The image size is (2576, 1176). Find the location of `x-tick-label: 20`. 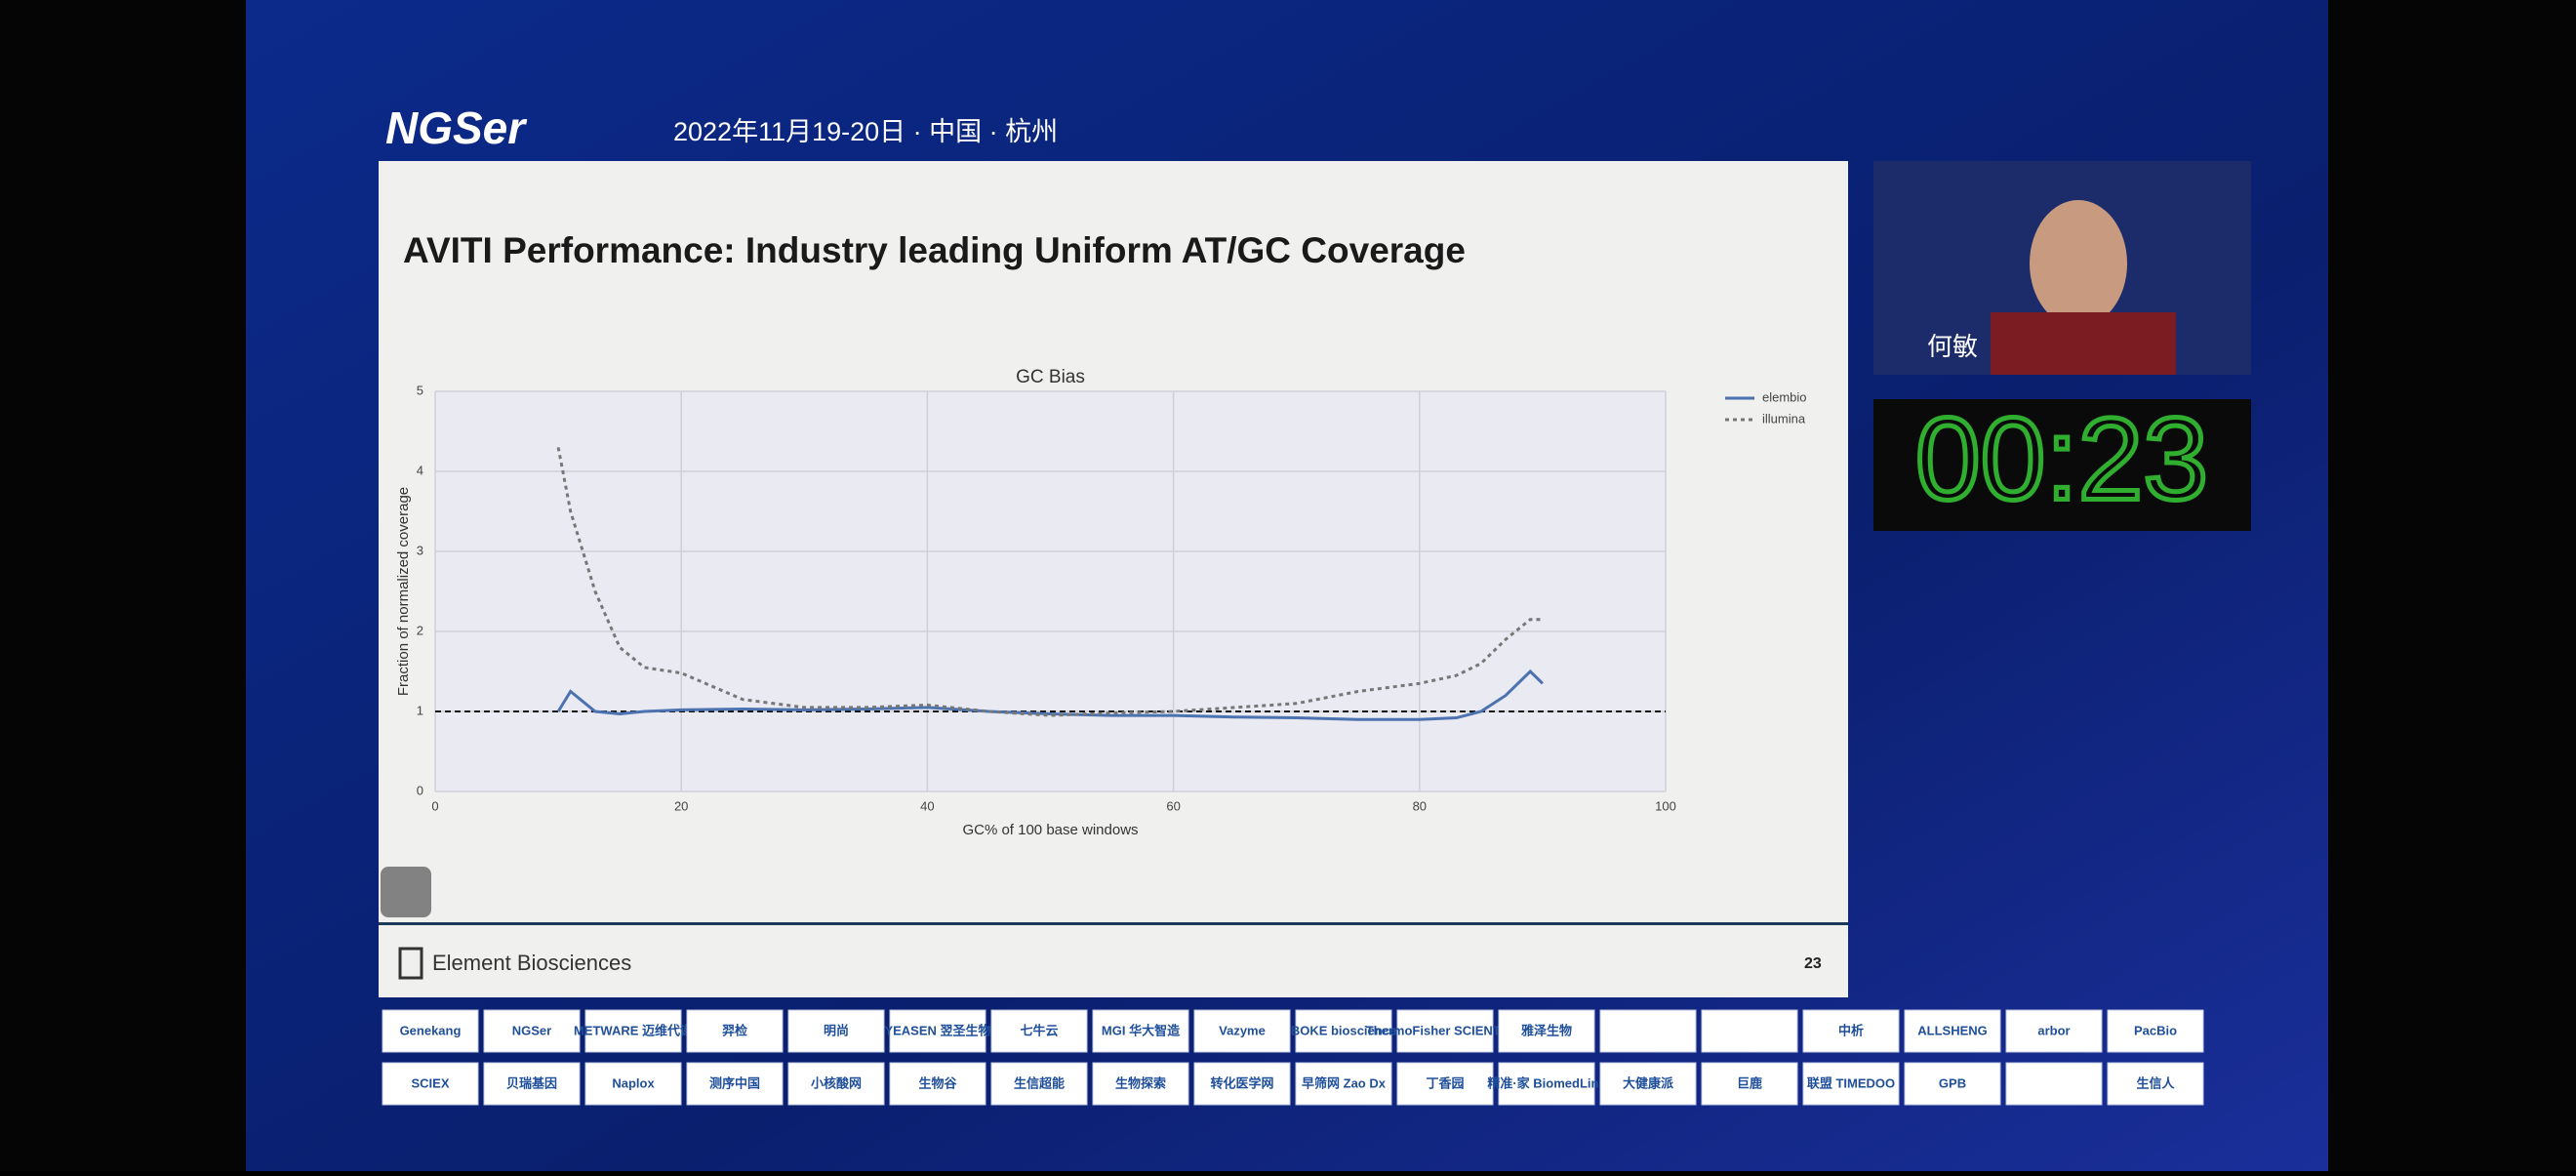

x-tick-label: 20 is located at coordinates (681, 805).